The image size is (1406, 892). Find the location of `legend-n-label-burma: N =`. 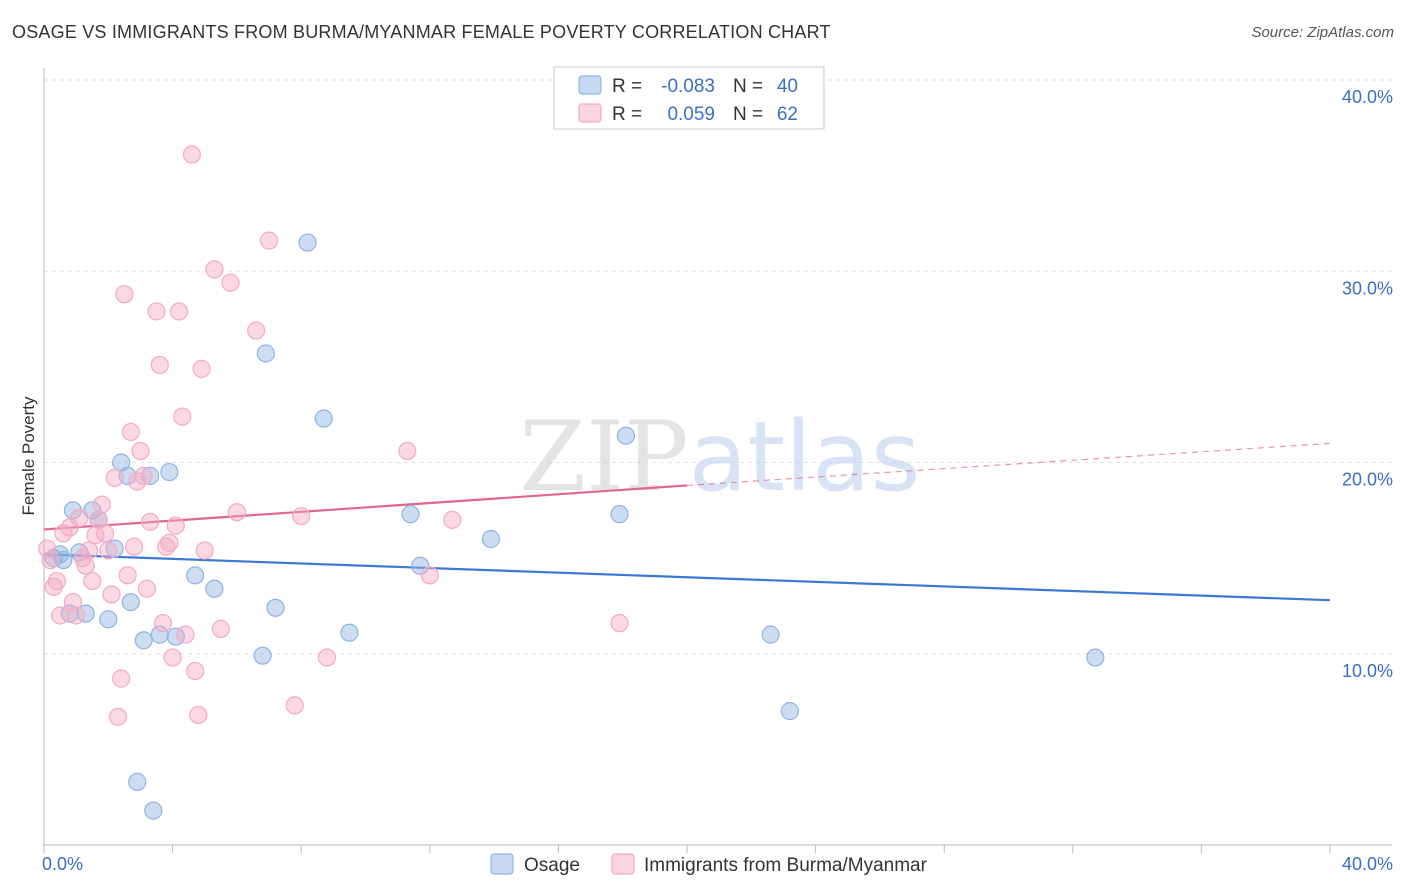

legend-n-label-burma: N = is located at coordinates (748, 114).